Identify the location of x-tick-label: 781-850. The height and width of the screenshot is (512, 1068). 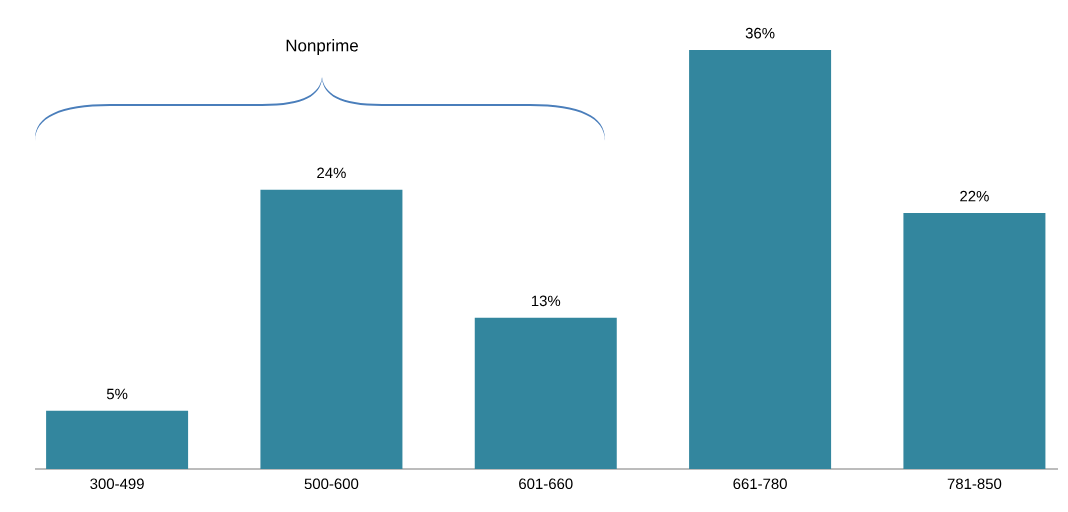
(974, 484).